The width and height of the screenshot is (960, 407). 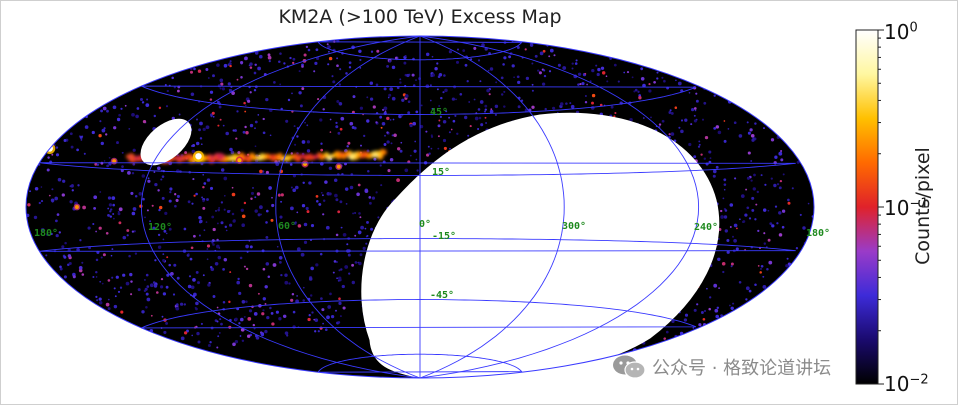 I want to click on source-core, so click(x=198, y=156).